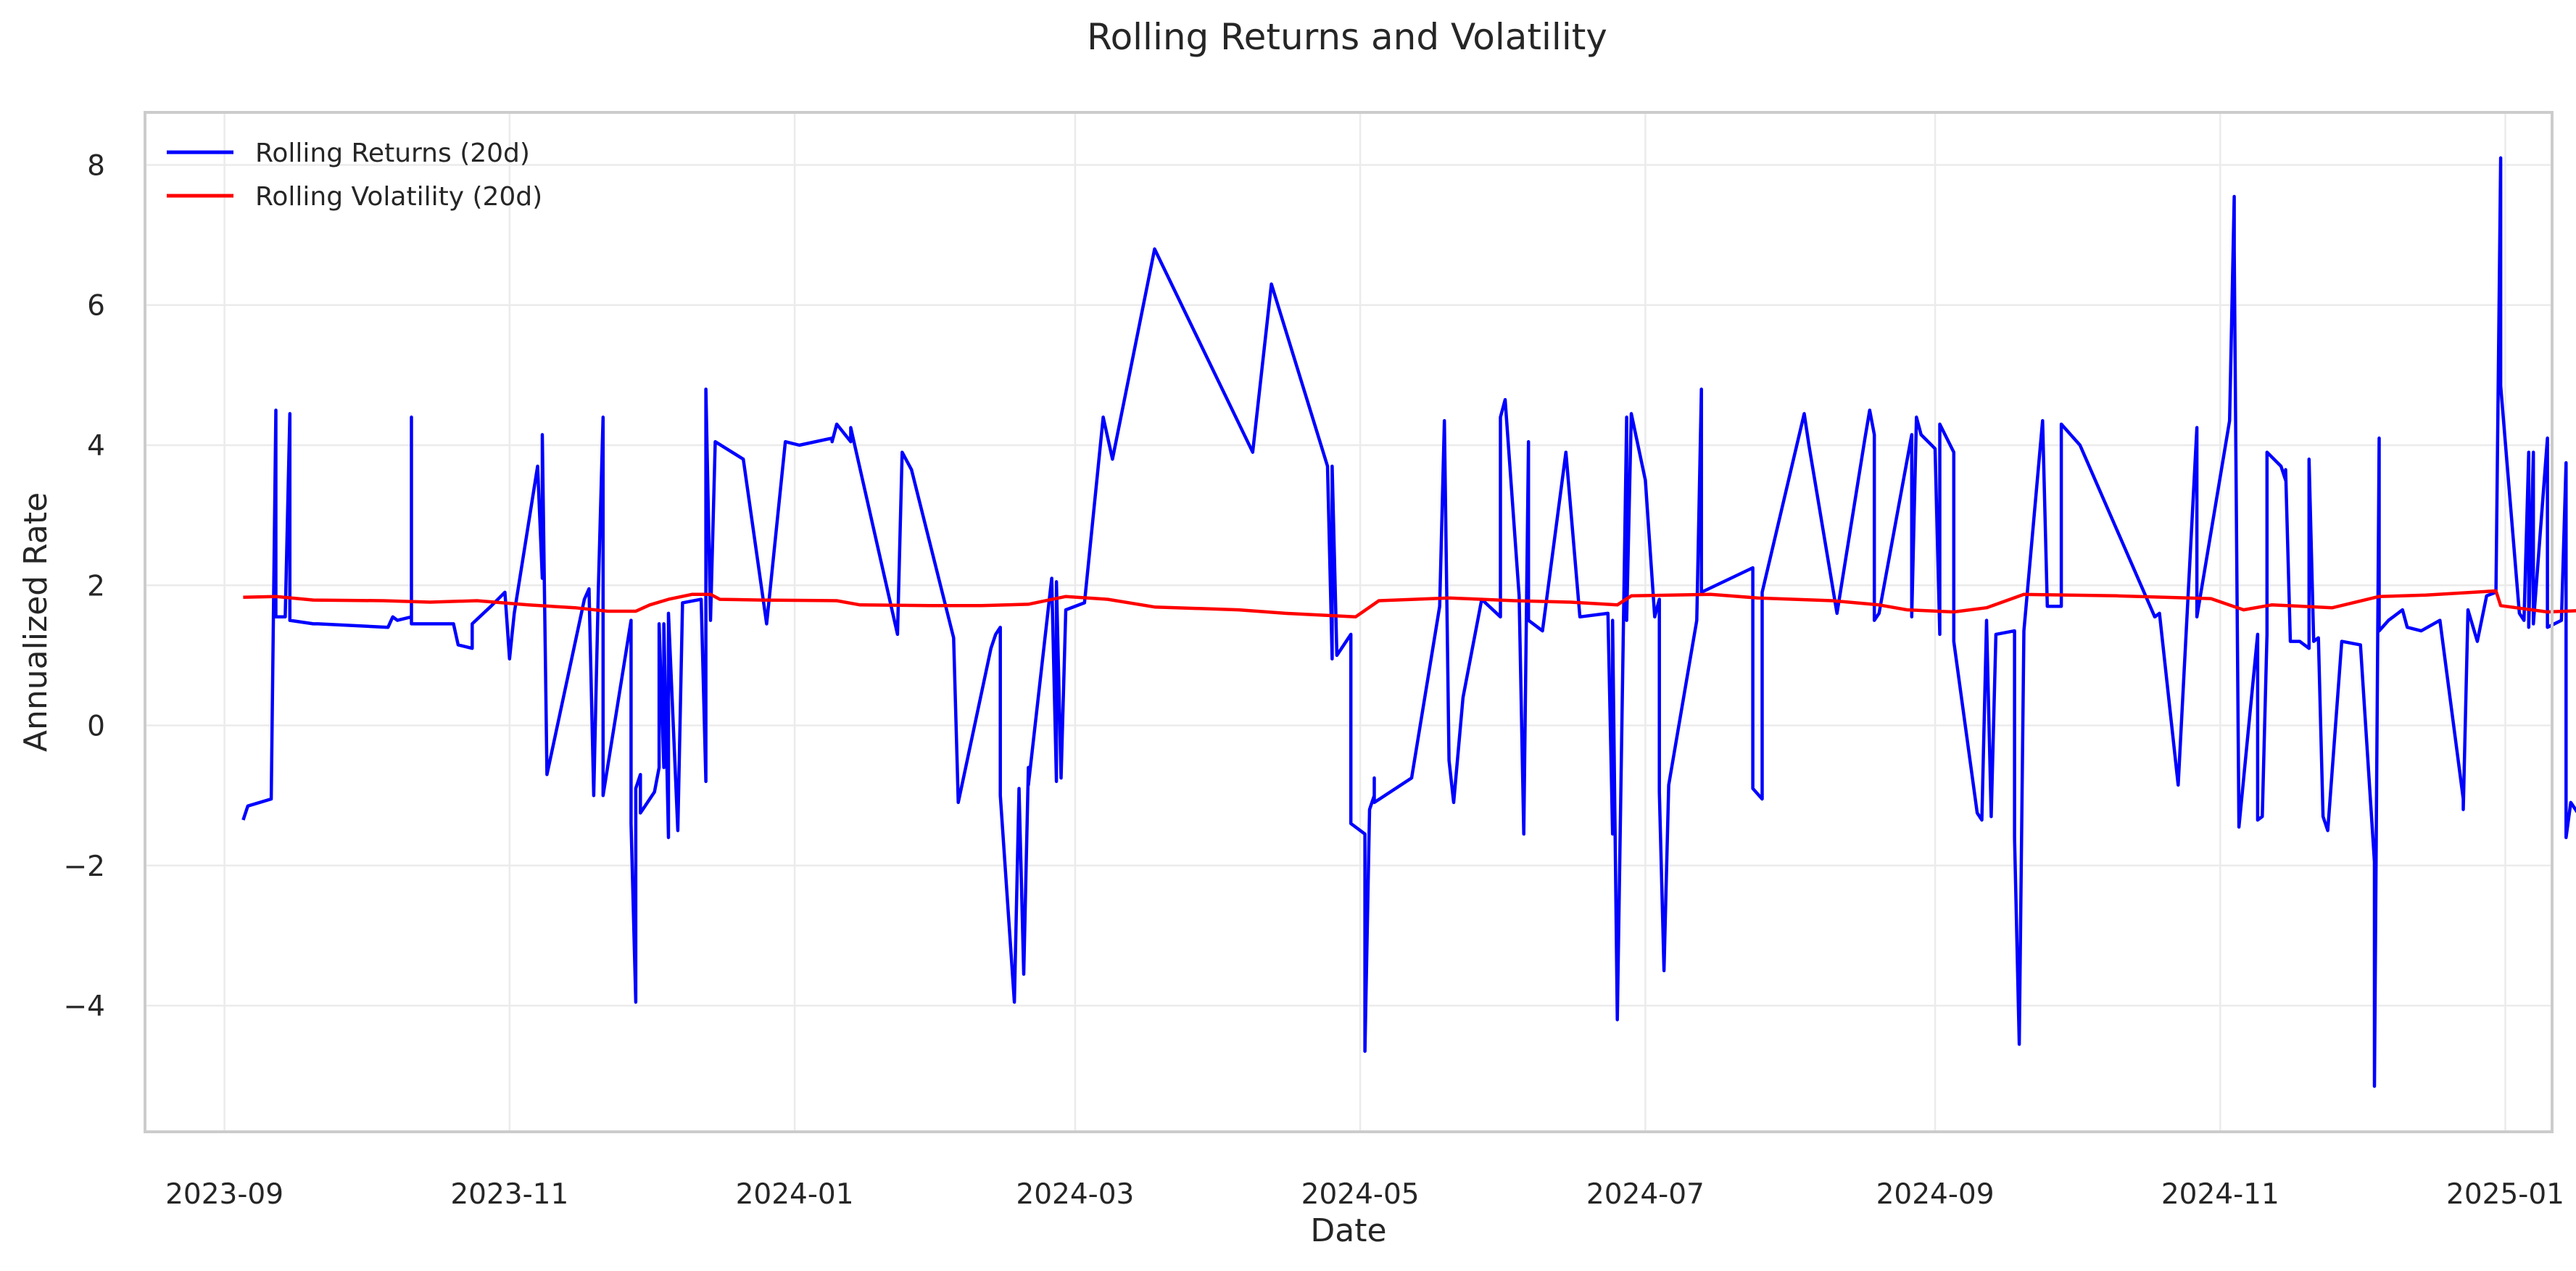 The width and height of the screenshot is (2576, 1271). Describe the element at coordinates (2505, 1194) in the screenshot. I see `x-tick-label: 2025-01` at that location.